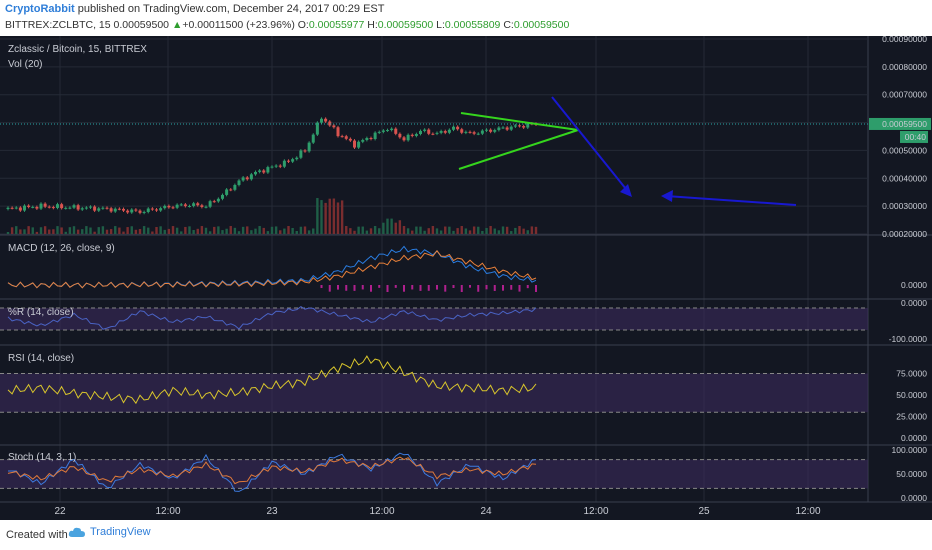 This screenshot has width=932, height=550. Describe the element at coordinates (908, 339) in the screenshot. I see `wr-tick-label: -100.0000` at that location.